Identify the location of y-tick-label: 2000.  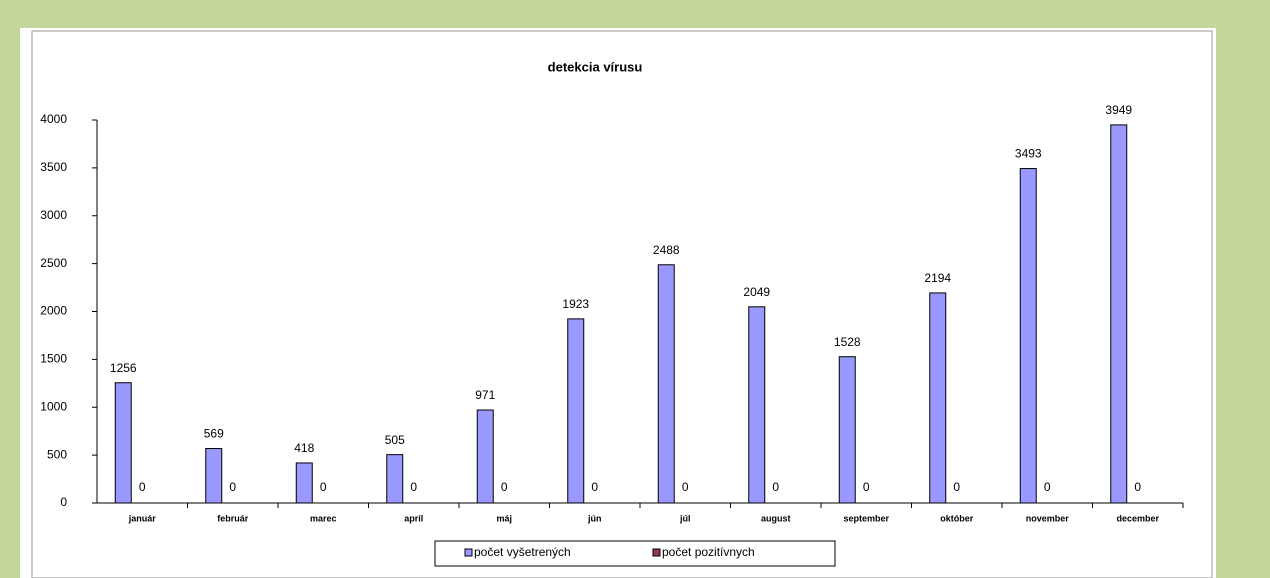
(53, 311).